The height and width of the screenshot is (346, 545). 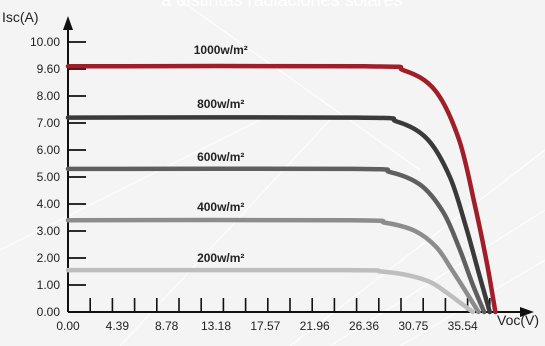 What do you see at coordinates (216, 326) in the screenshot?
I see `x-tick-label: 13.18` at bounding box center [216, 326].